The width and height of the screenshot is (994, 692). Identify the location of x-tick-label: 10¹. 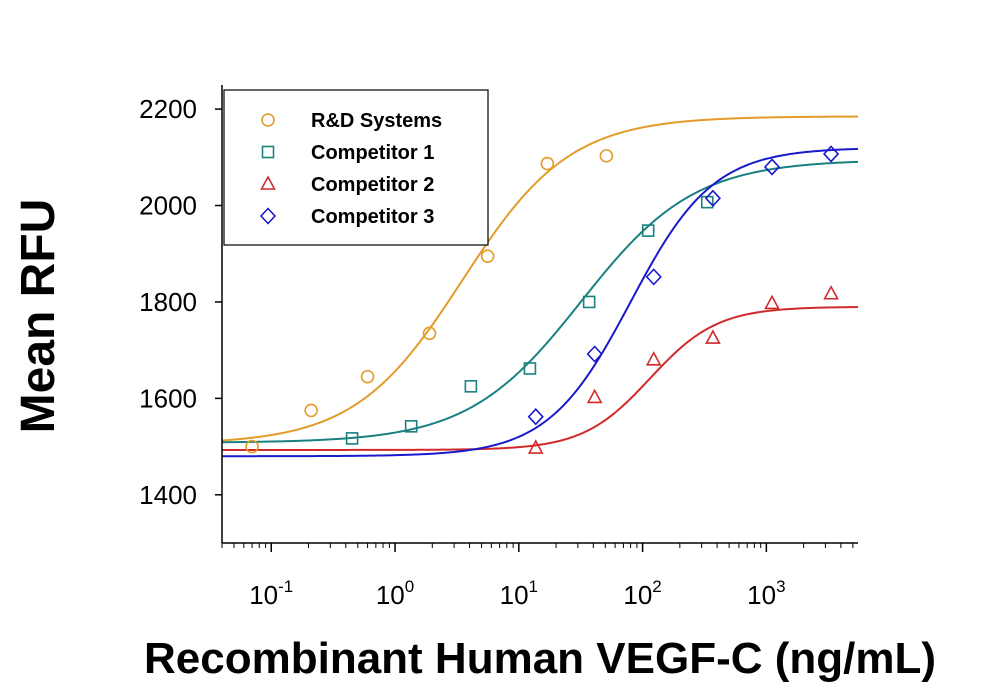
(519, 593).